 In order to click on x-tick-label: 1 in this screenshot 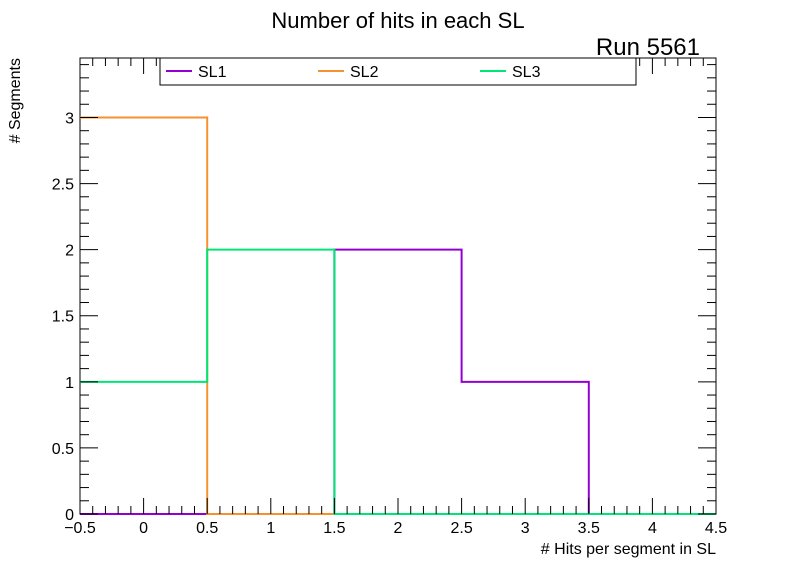, I will do `click(270, 528)`.